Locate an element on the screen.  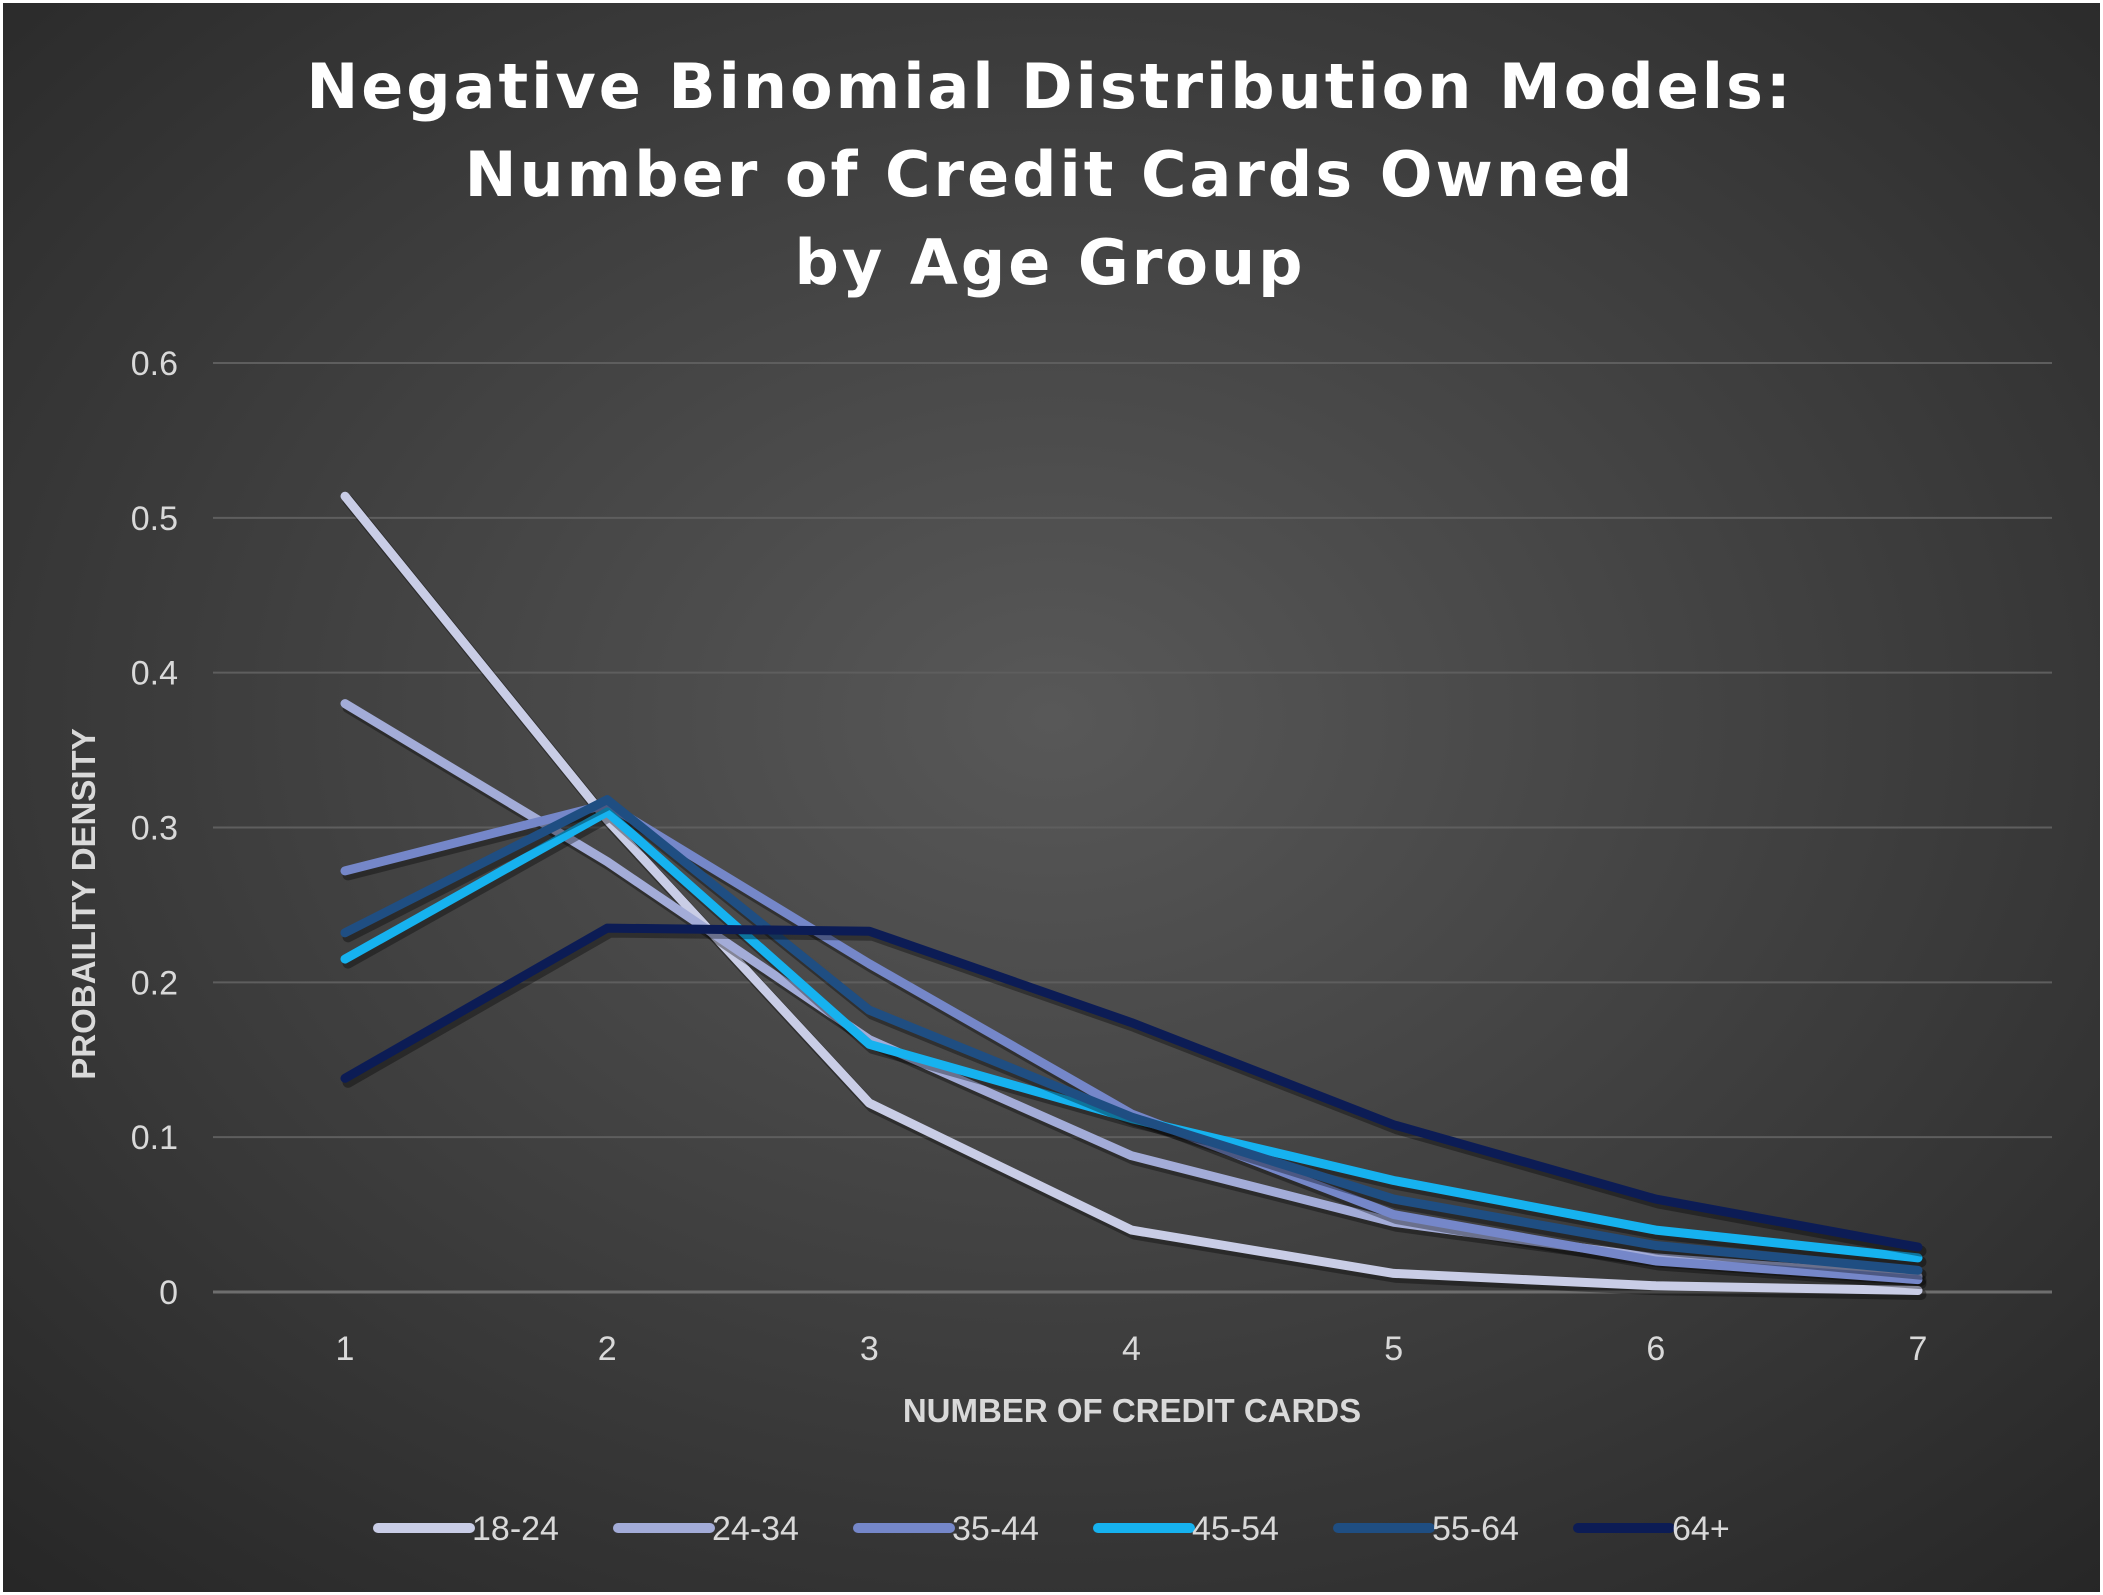
x-axis-ticks: 1 2 3 4 5 6 7 is located at coordinates (1132, 1349).